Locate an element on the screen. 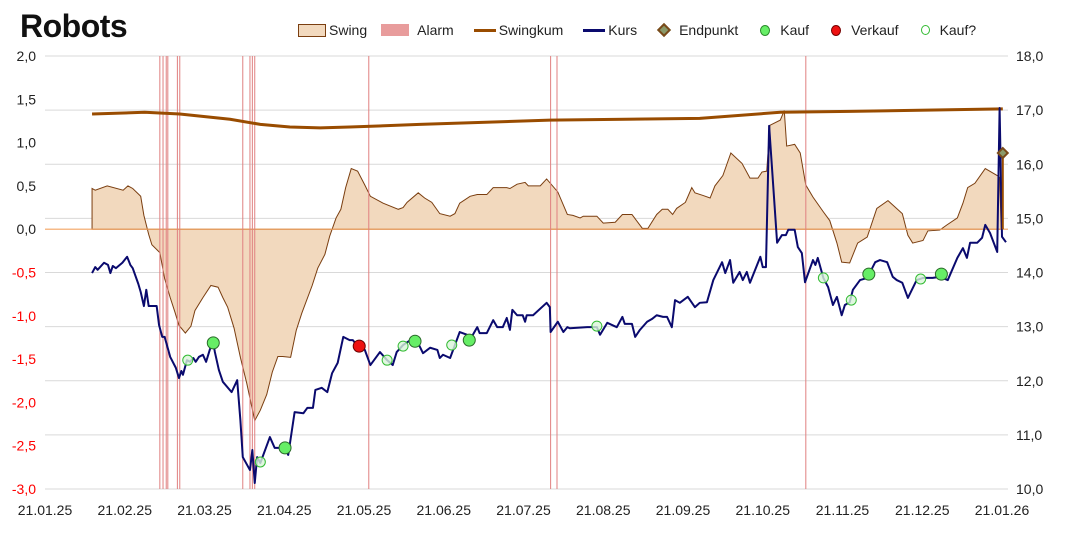 Image resolution: width=1066 pixels, height=556 pixels. legend-item-kurs: Kurs is located at coordinates (607, 30).